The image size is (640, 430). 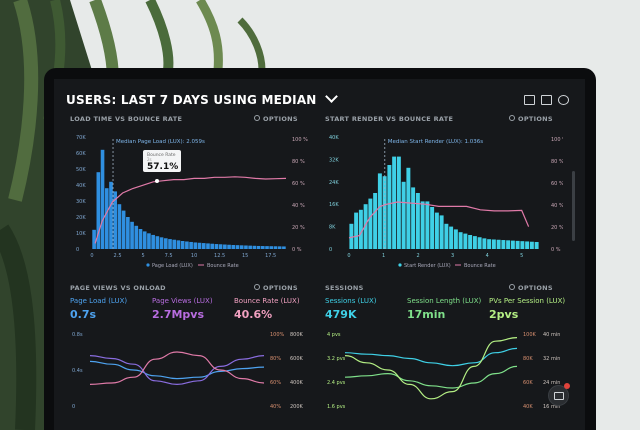 I want to click on y-tick-label: 3.2 pvs, so click(x=336, y=359).